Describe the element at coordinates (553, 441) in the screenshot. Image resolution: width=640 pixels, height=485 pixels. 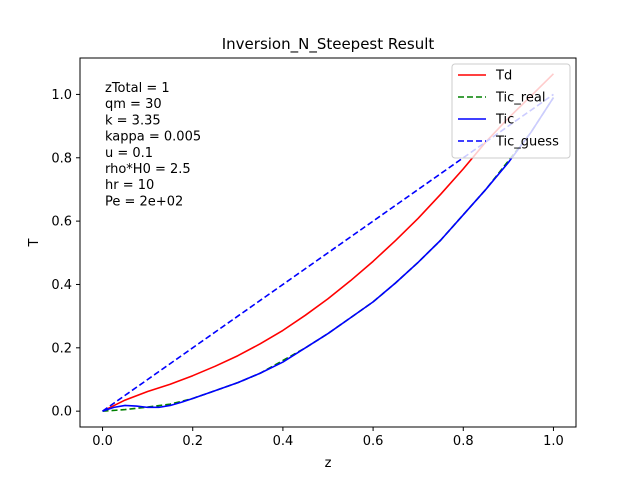
I see `x-tick-label: 1.0` at that location.